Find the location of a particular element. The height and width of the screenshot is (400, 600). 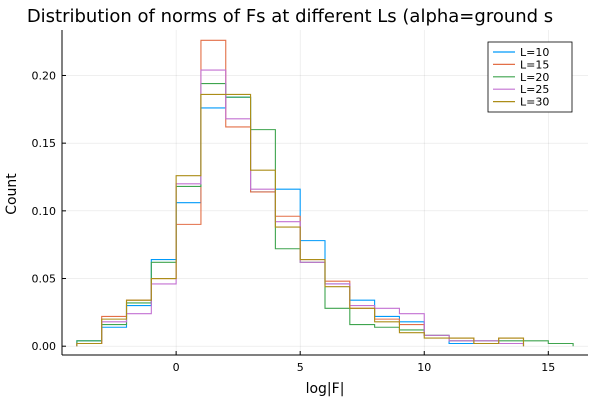

y-tick-label: 0.05 is located at coordinates (44, 279).